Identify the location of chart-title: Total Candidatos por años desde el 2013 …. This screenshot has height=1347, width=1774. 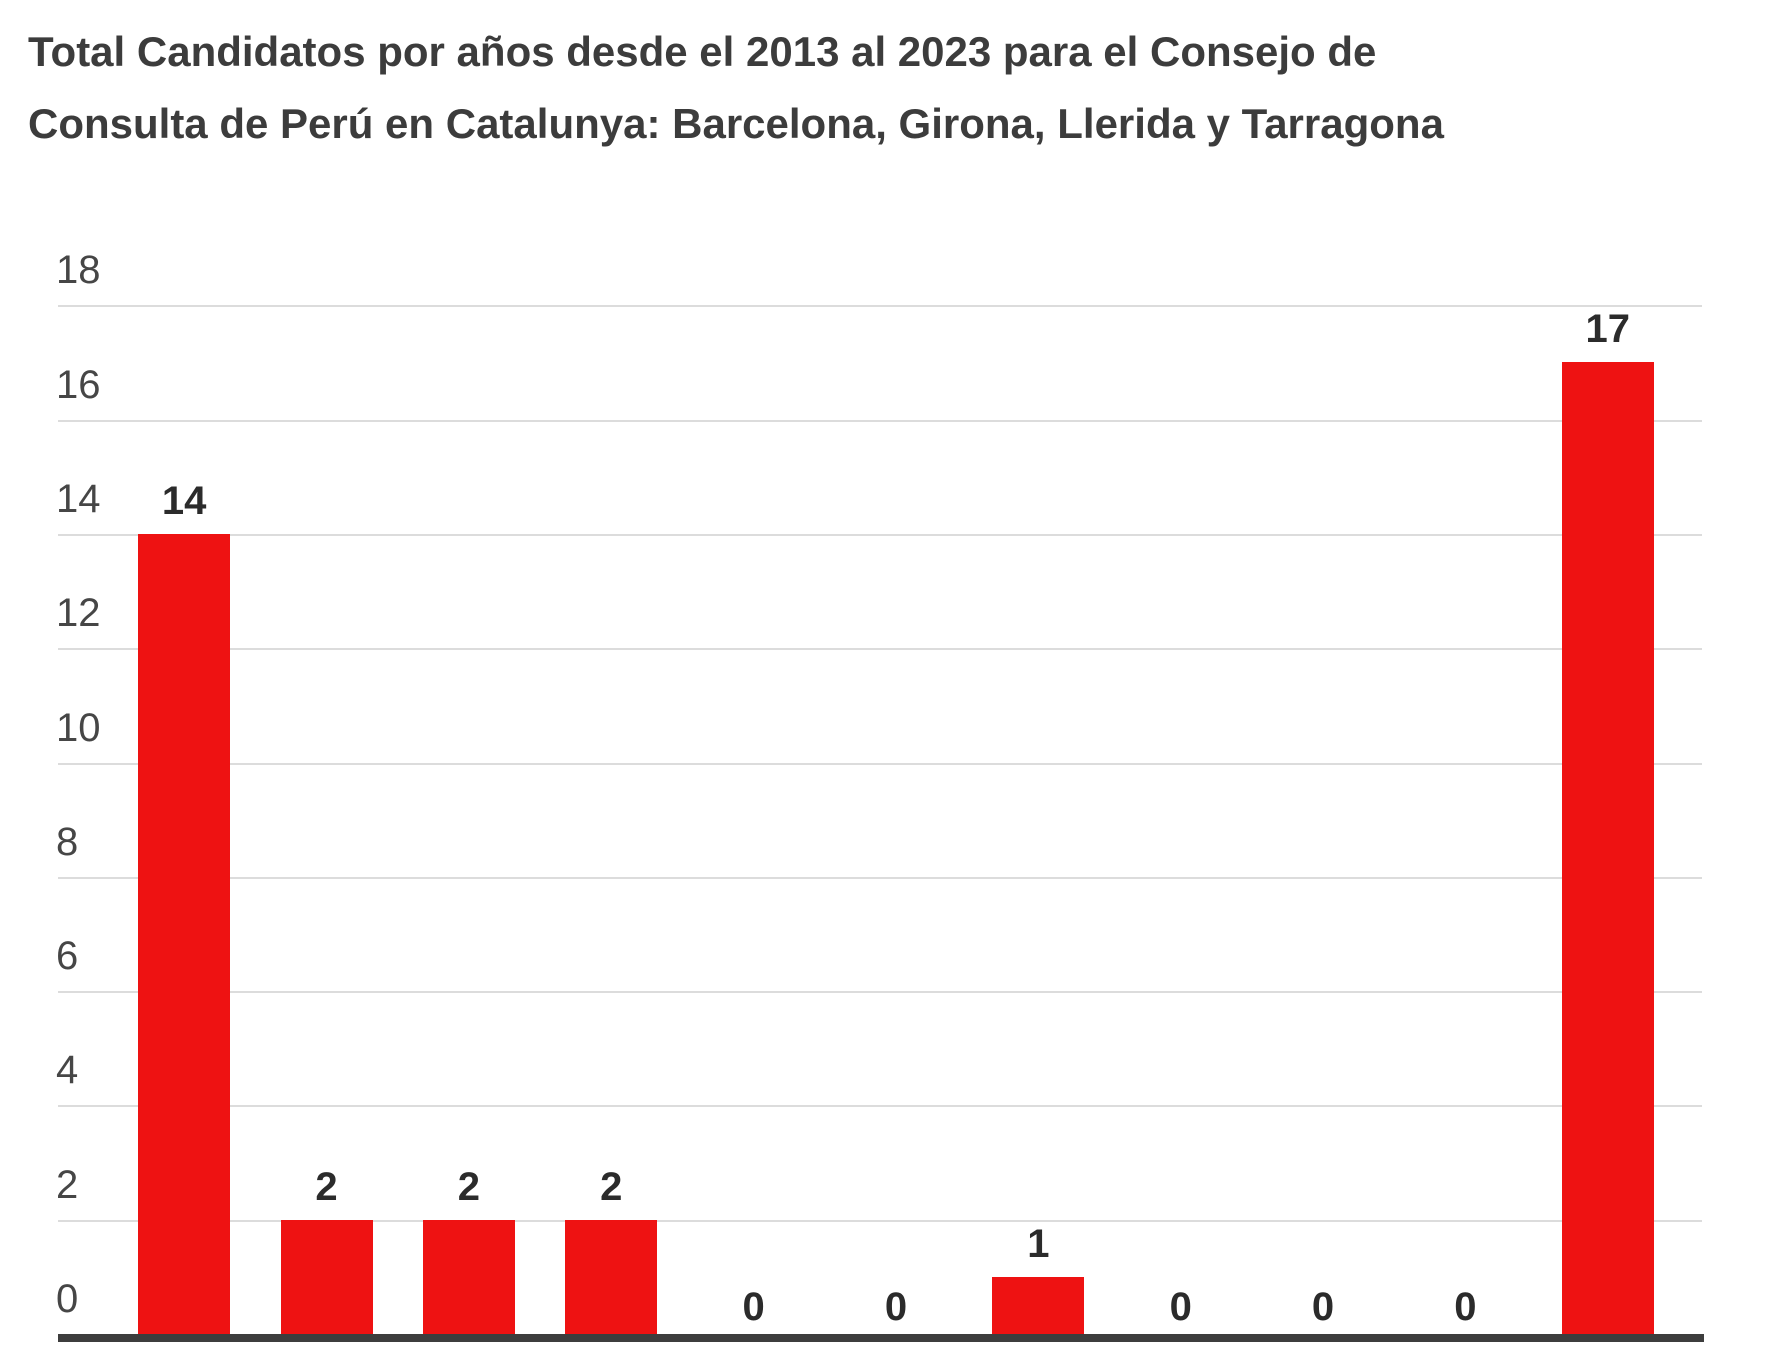
(736, 88).